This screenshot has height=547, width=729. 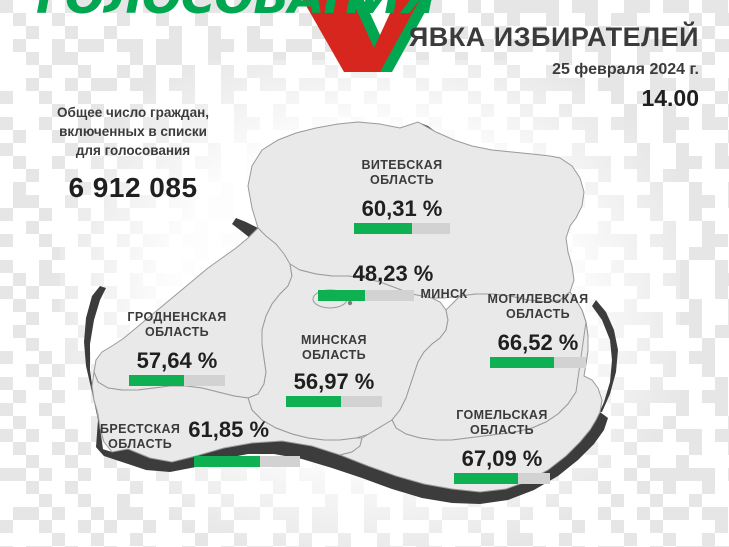 I want to click on minsk-city-dot, so click(x=350, y=303).